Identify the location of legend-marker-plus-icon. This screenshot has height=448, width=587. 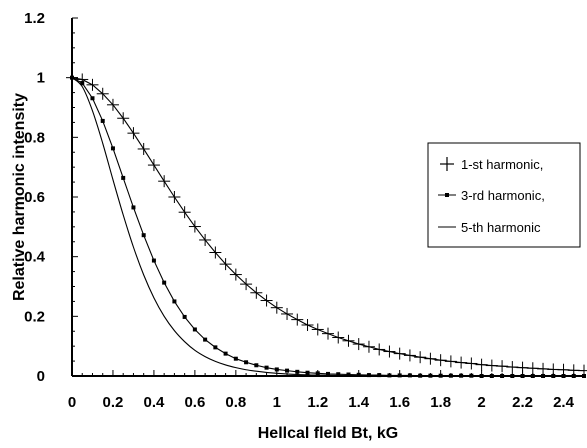
(447, 164).